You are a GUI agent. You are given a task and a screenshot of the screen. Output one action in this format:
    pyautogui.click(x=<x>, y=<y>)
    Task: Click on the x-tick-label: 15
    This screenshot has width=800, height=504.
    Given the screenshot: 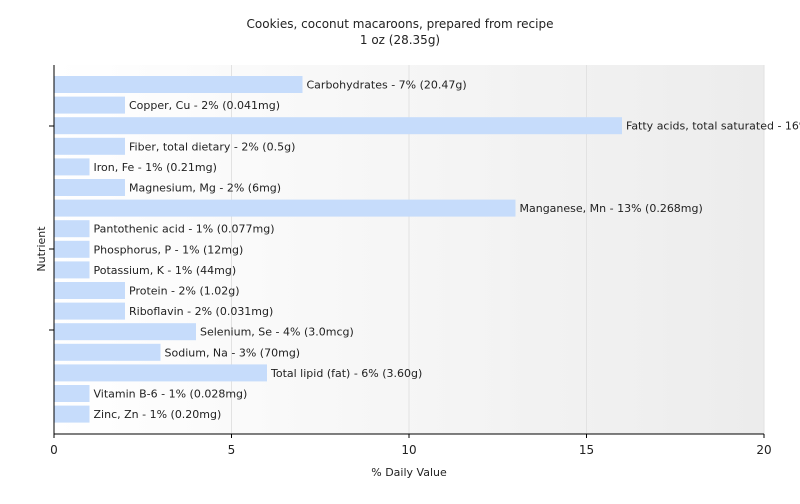 What is the action you would take?
    pyautogui.click(x=586, y=450)
    